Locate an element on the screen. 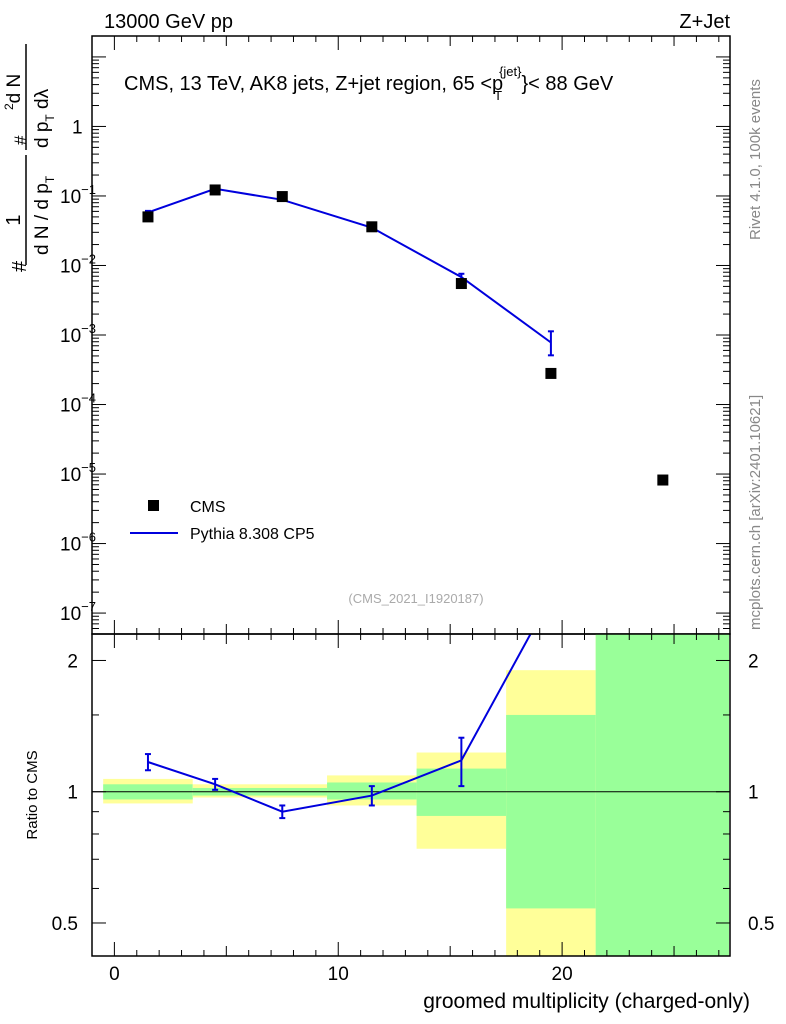 This screenshot has height=1024, width=786. top-y-tick-label: 10⁻⁵ is located at coordinates (78, 473).